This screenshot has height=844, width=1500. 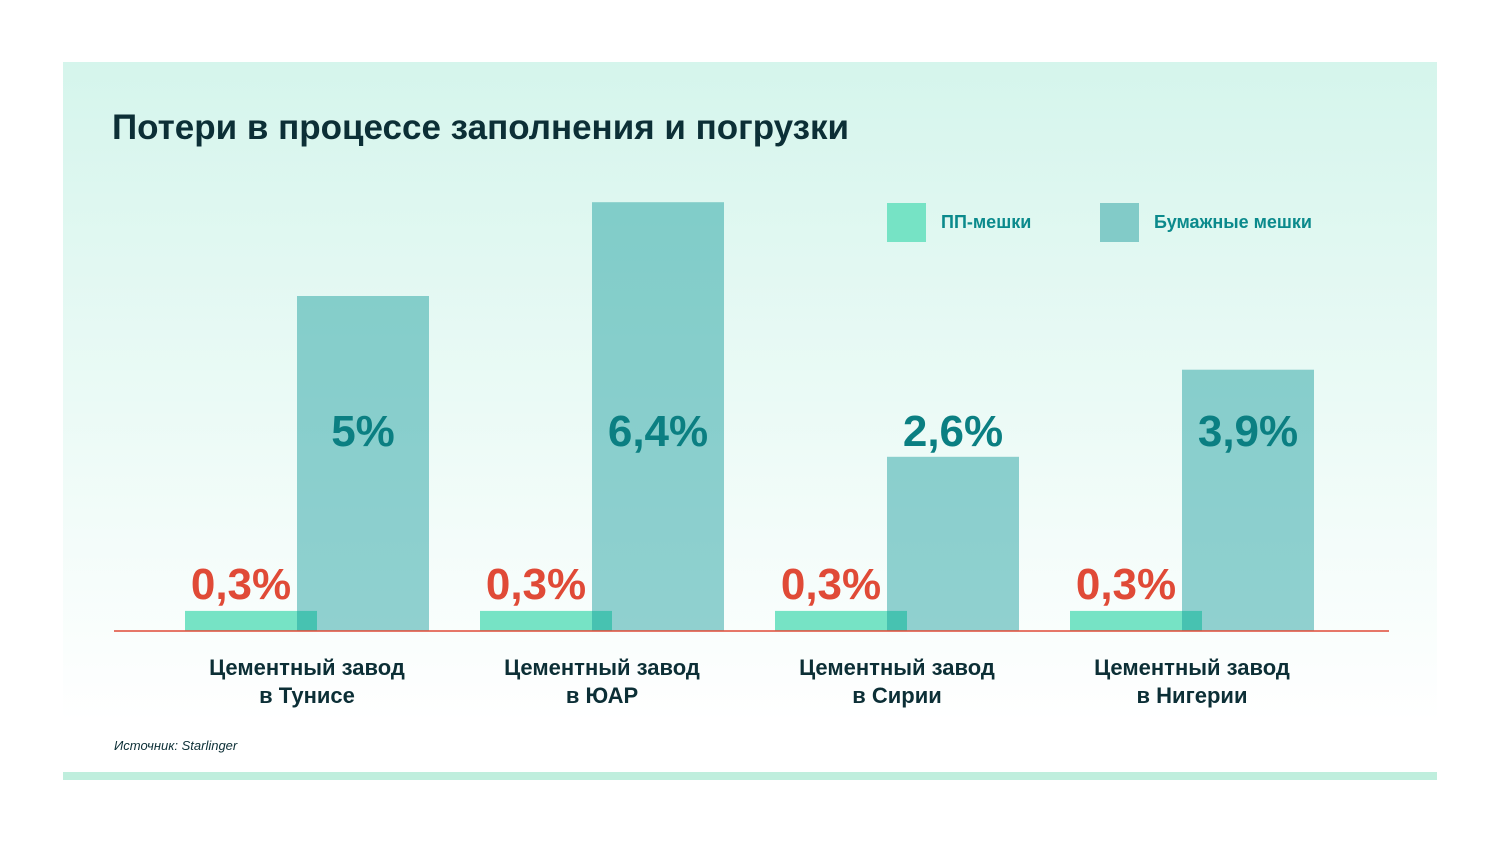 What do you see at coordinates (750, 776) in the screenshot?
I see `bottom-strip` at bounding box center [750, 776].